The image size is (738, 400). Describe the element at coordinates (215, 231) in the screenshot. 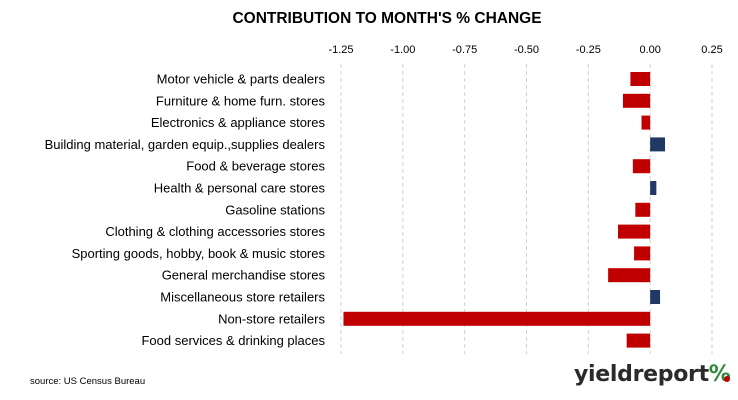

I see `category-label: Clothing & clothing accessories stores` at that location.